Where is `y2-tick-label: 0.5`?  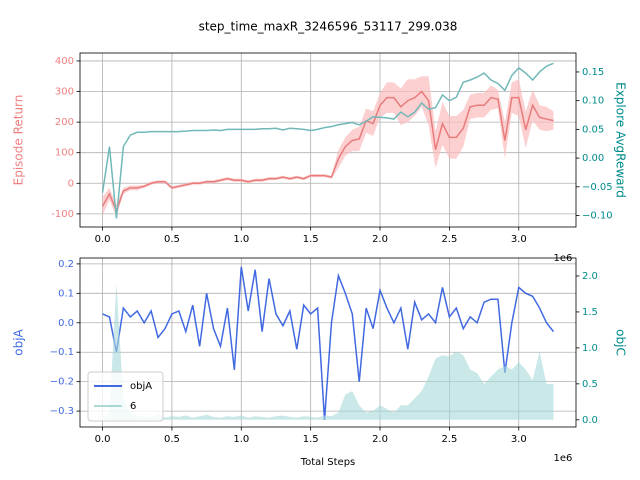 y2-tick-label: 0.5 is located at coordinates (590, 384).